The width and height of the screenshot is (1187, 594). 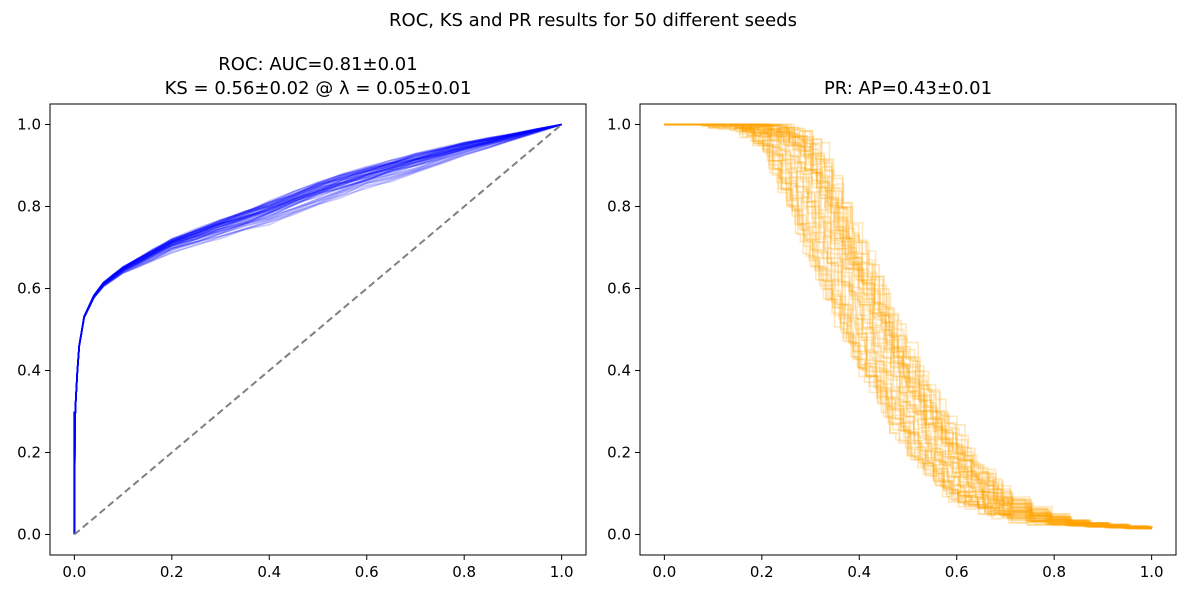 What do you see at coordinates (664, 572) in the screenshot?
I see `pr-xtick-label: 0.0` at bounding box center [664, 572].